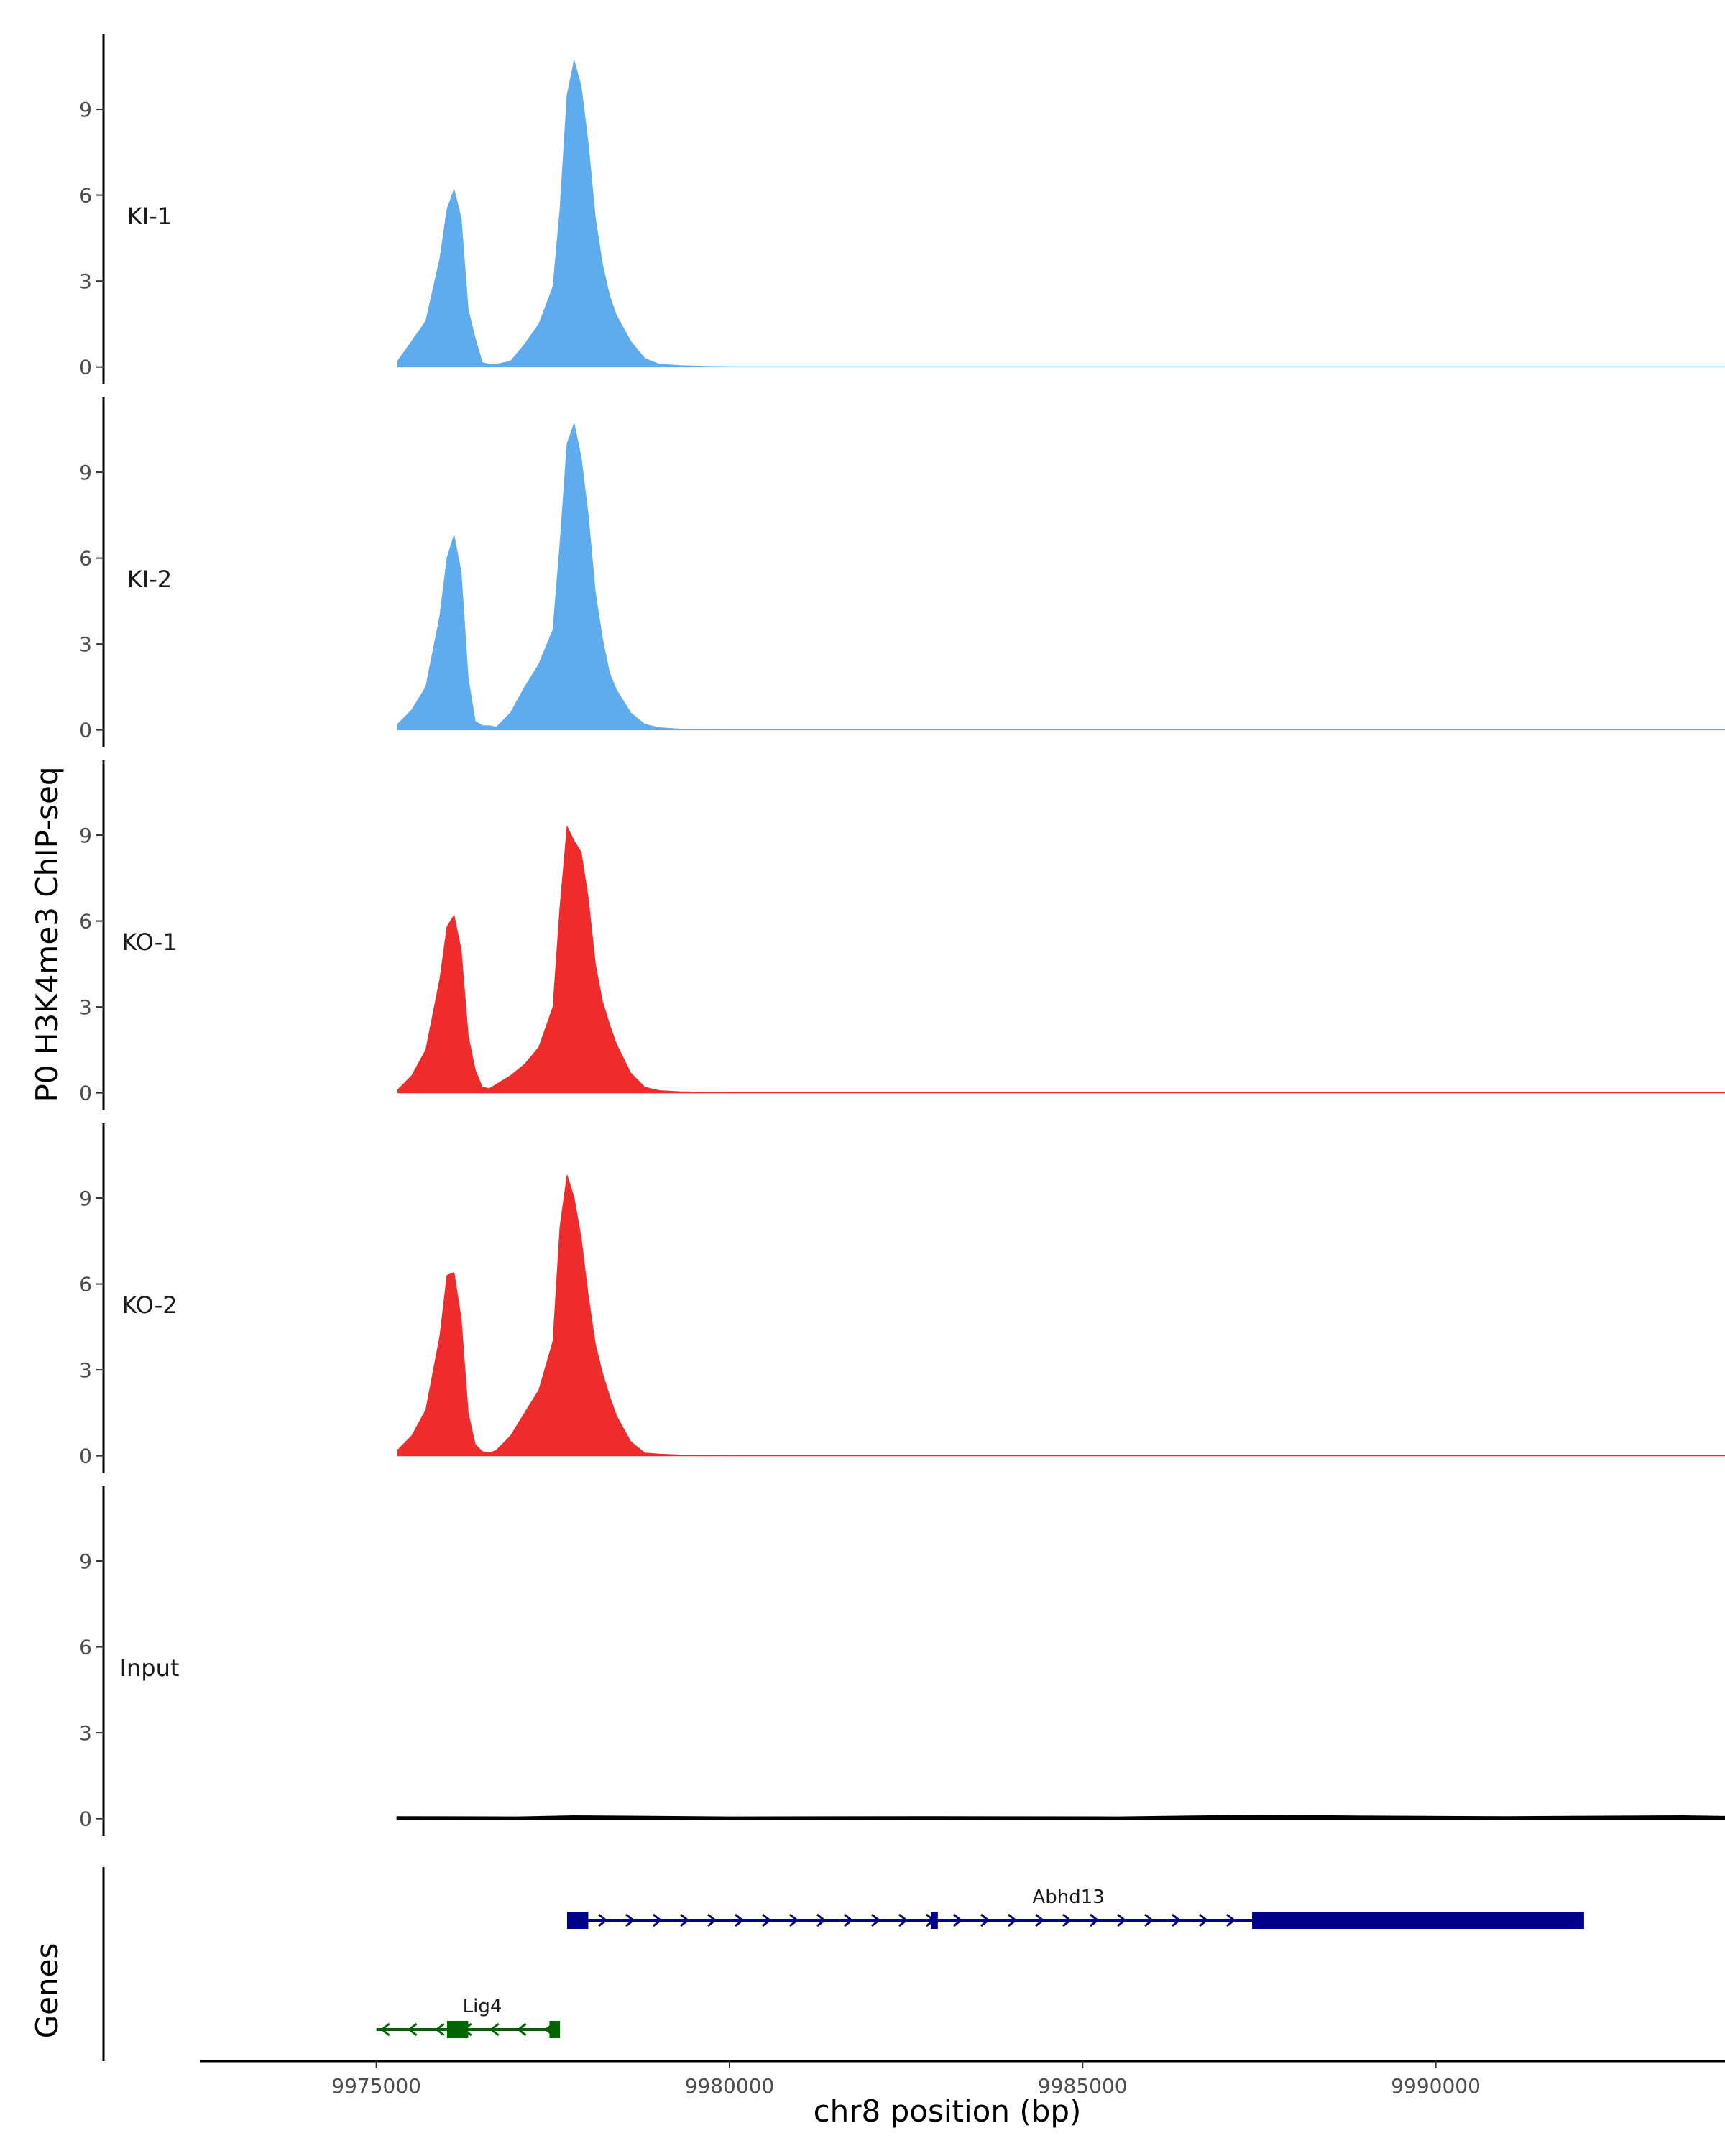  What do you see at coordinates (730, 2086) in the screenshot?
I see `x-tick-label: 9980000` at bounding box center [730, 2086].